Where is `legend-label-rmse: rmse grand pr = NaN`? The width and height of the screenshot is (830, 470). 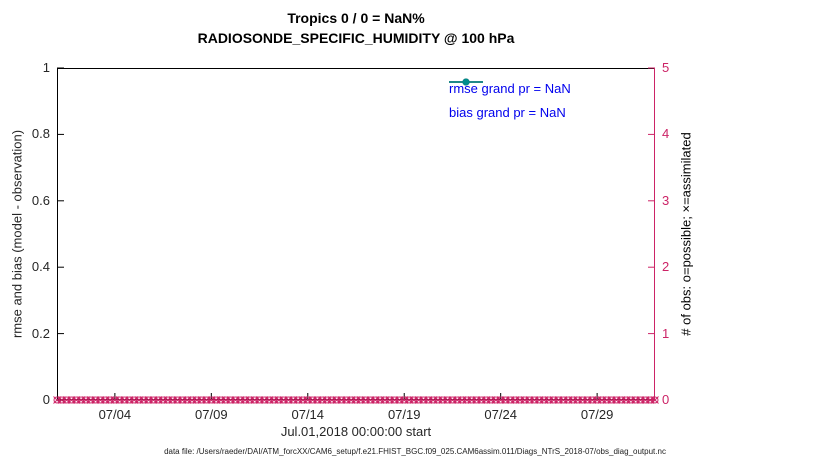 legend-label-rmse: rmse grand pr = NaN is located at coordinates (510, 88).